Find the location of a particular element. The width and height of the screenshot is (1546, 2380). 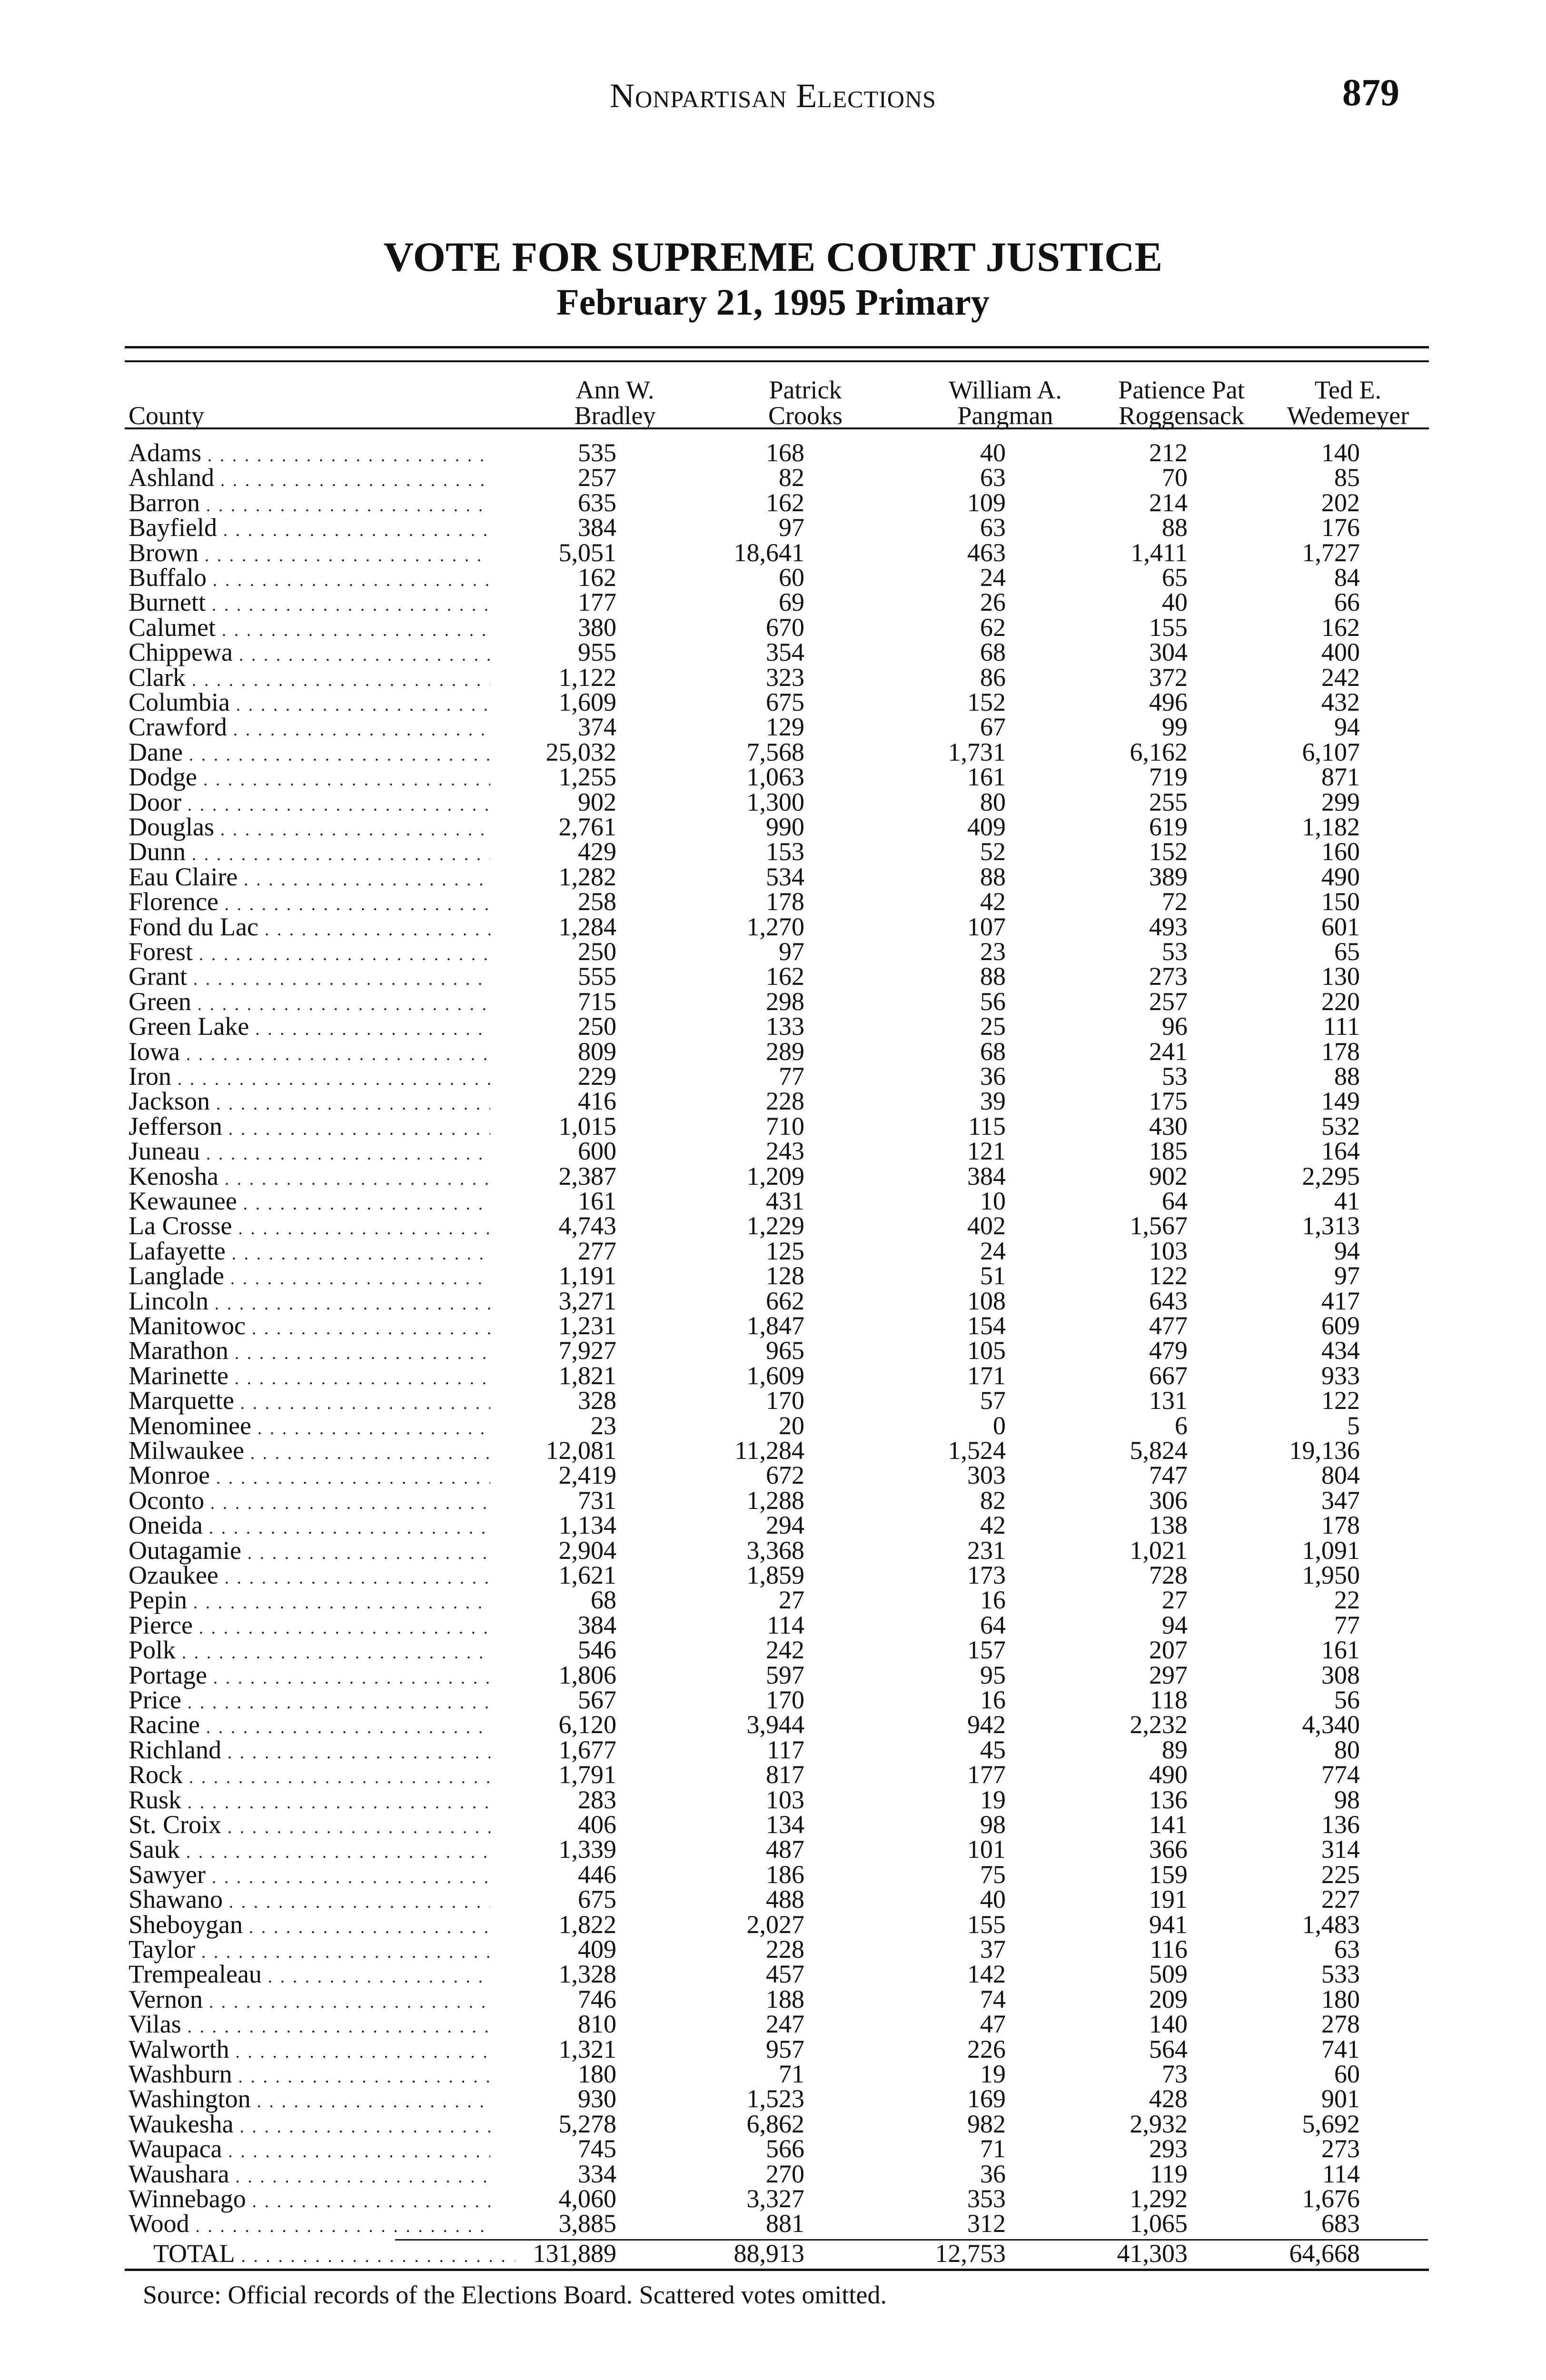

vote-count: 430 is located at coordinates (1168, 1126).